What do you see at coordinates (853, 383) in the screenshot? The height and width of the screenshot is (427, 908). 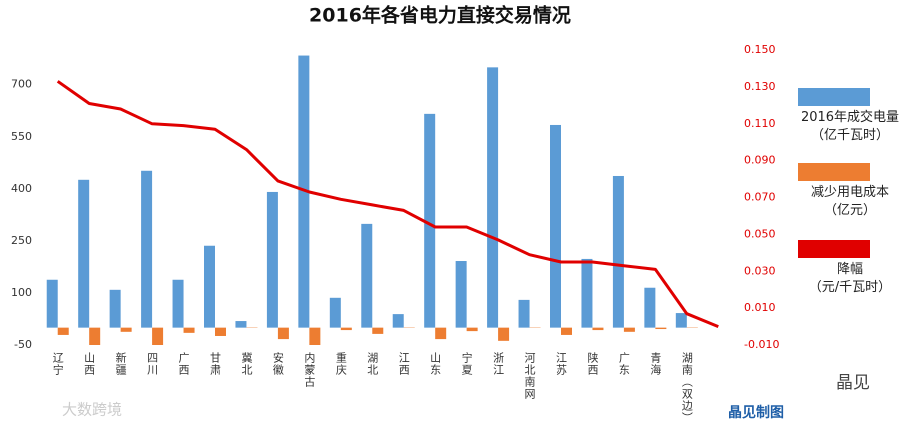 I see `watermark: 晶见` at bounding box center [853, 383].